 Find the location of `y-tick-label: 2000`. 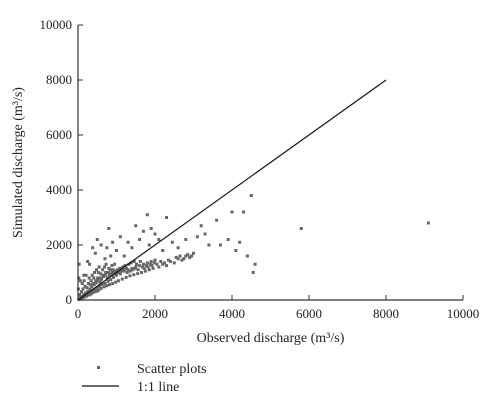

y-tick-label: 2000 is located at coordinates (59, 244).